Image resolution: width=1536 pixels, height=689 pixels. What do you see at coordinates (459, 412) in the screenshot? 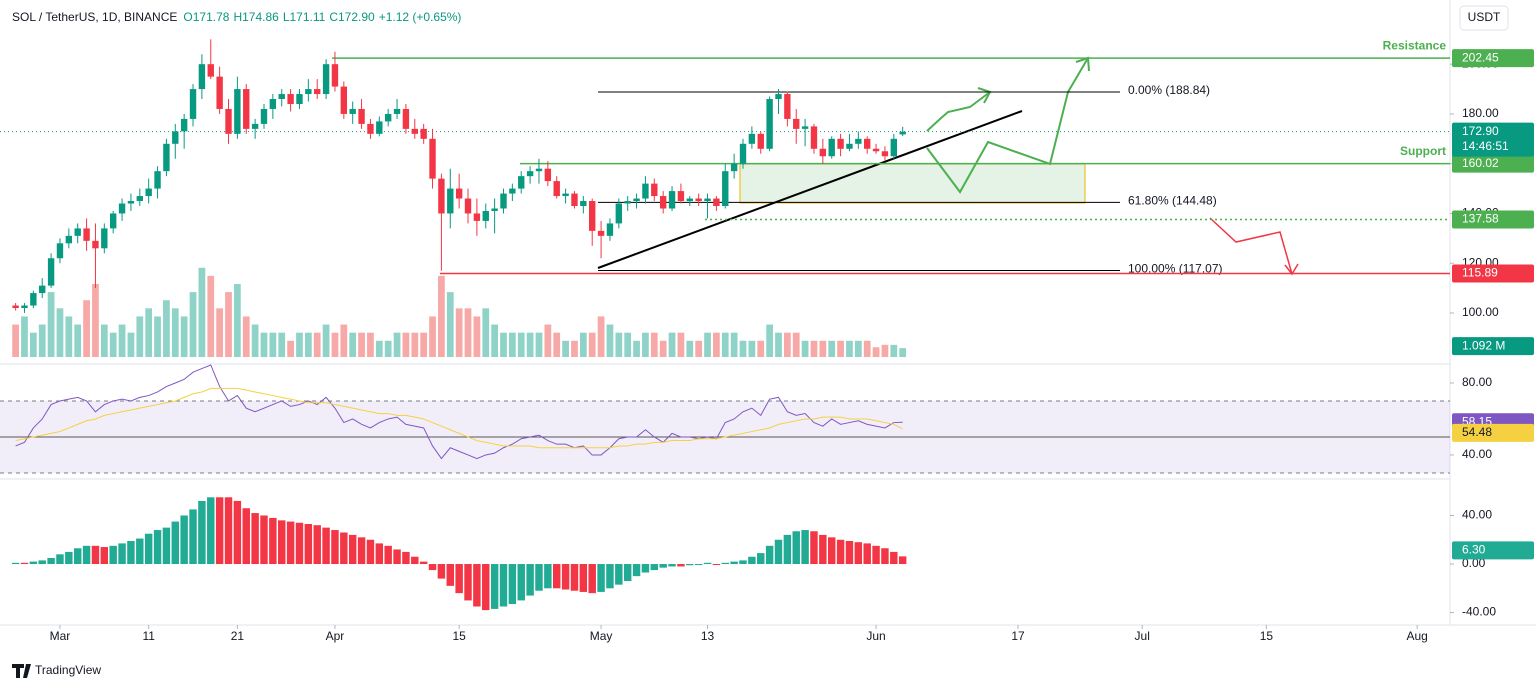
I see `rsi-line` at bounding box center [459, 412].